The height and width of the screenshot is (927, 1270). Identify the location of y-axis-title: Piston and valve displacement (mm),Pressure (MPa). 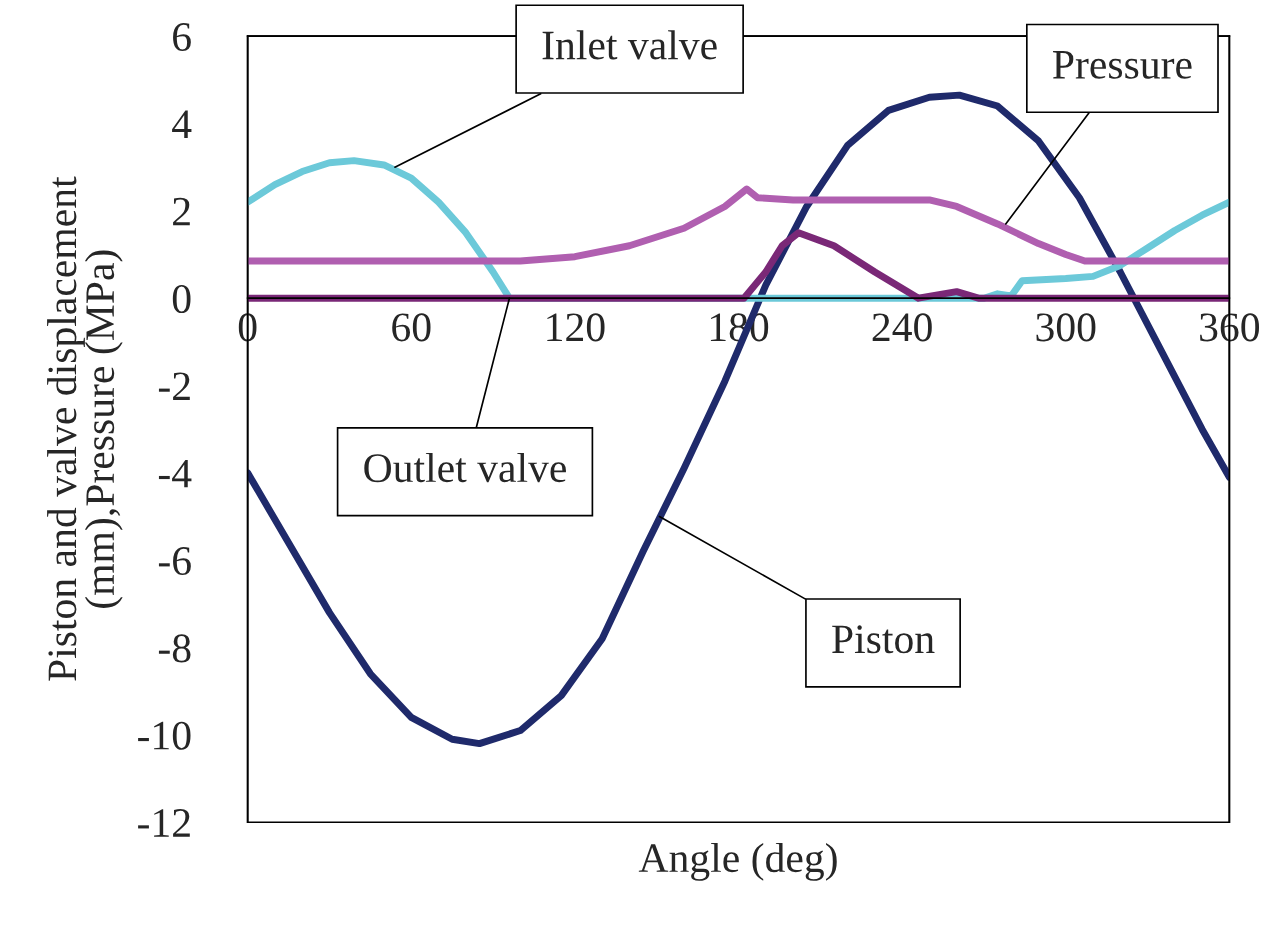
(85, 428).